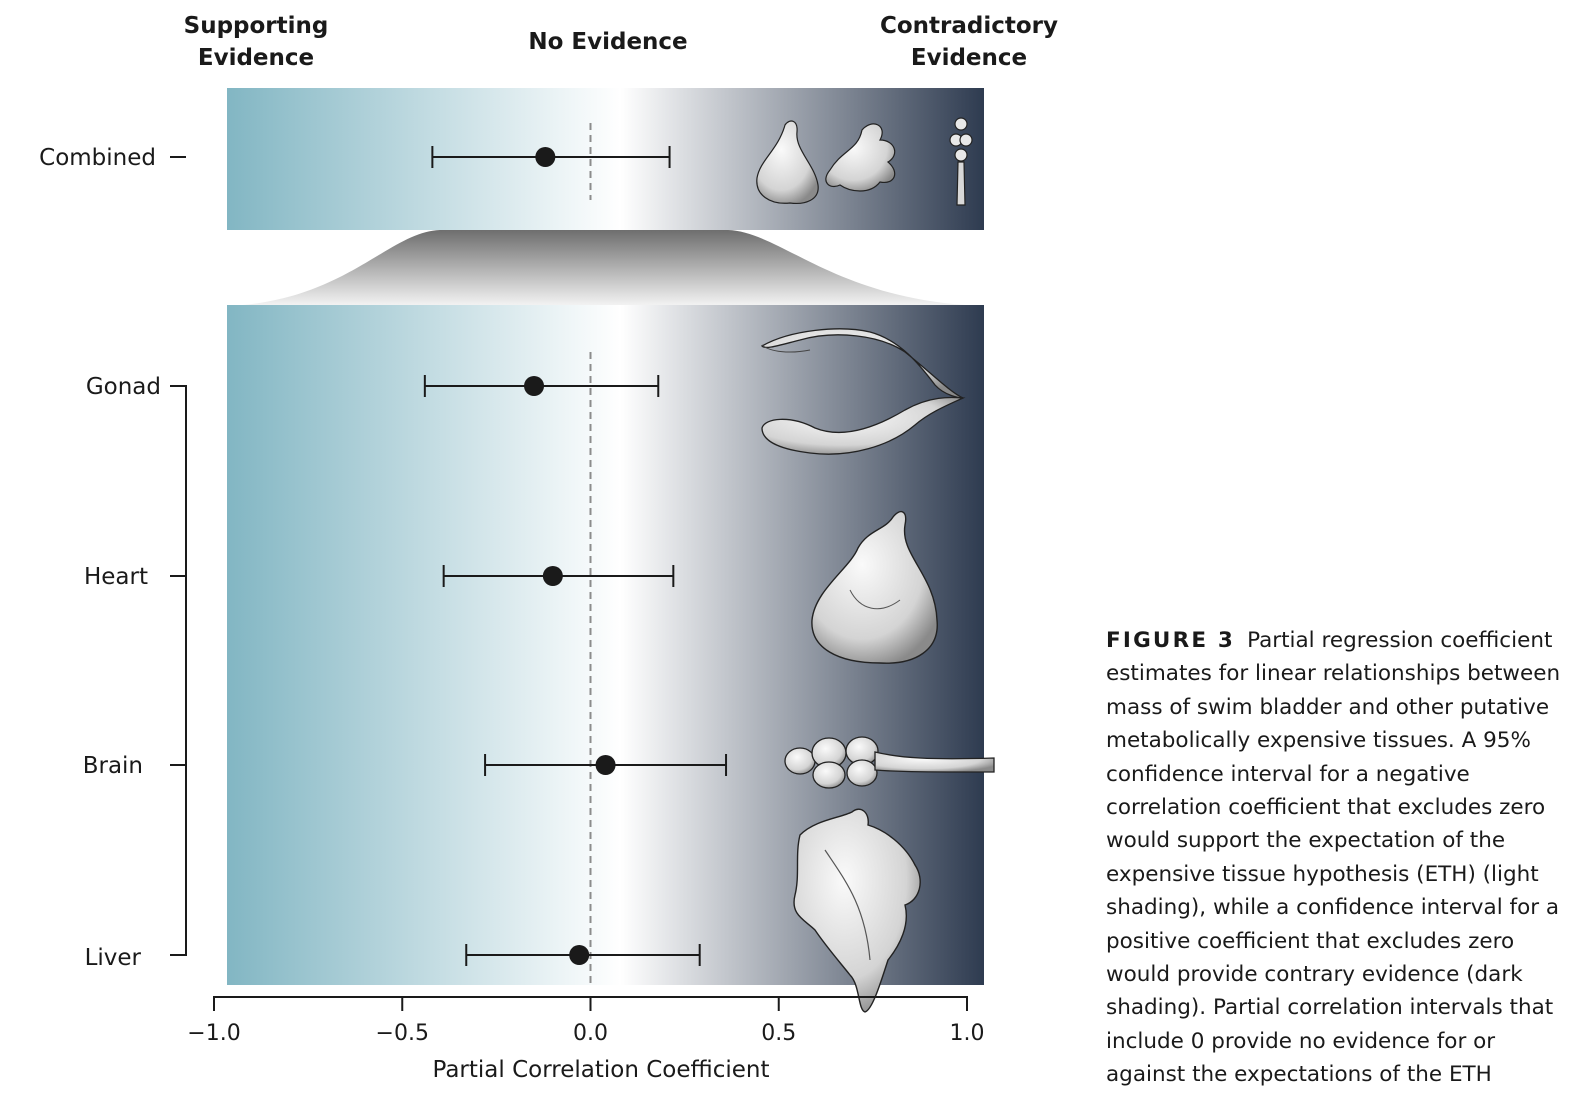 This screenshot has height=1118, width=1590. What do you see at coordinates (123, 387) in the screenshot?
I see `row-label-gonad: Gonad` at bounding box center [123, 387].